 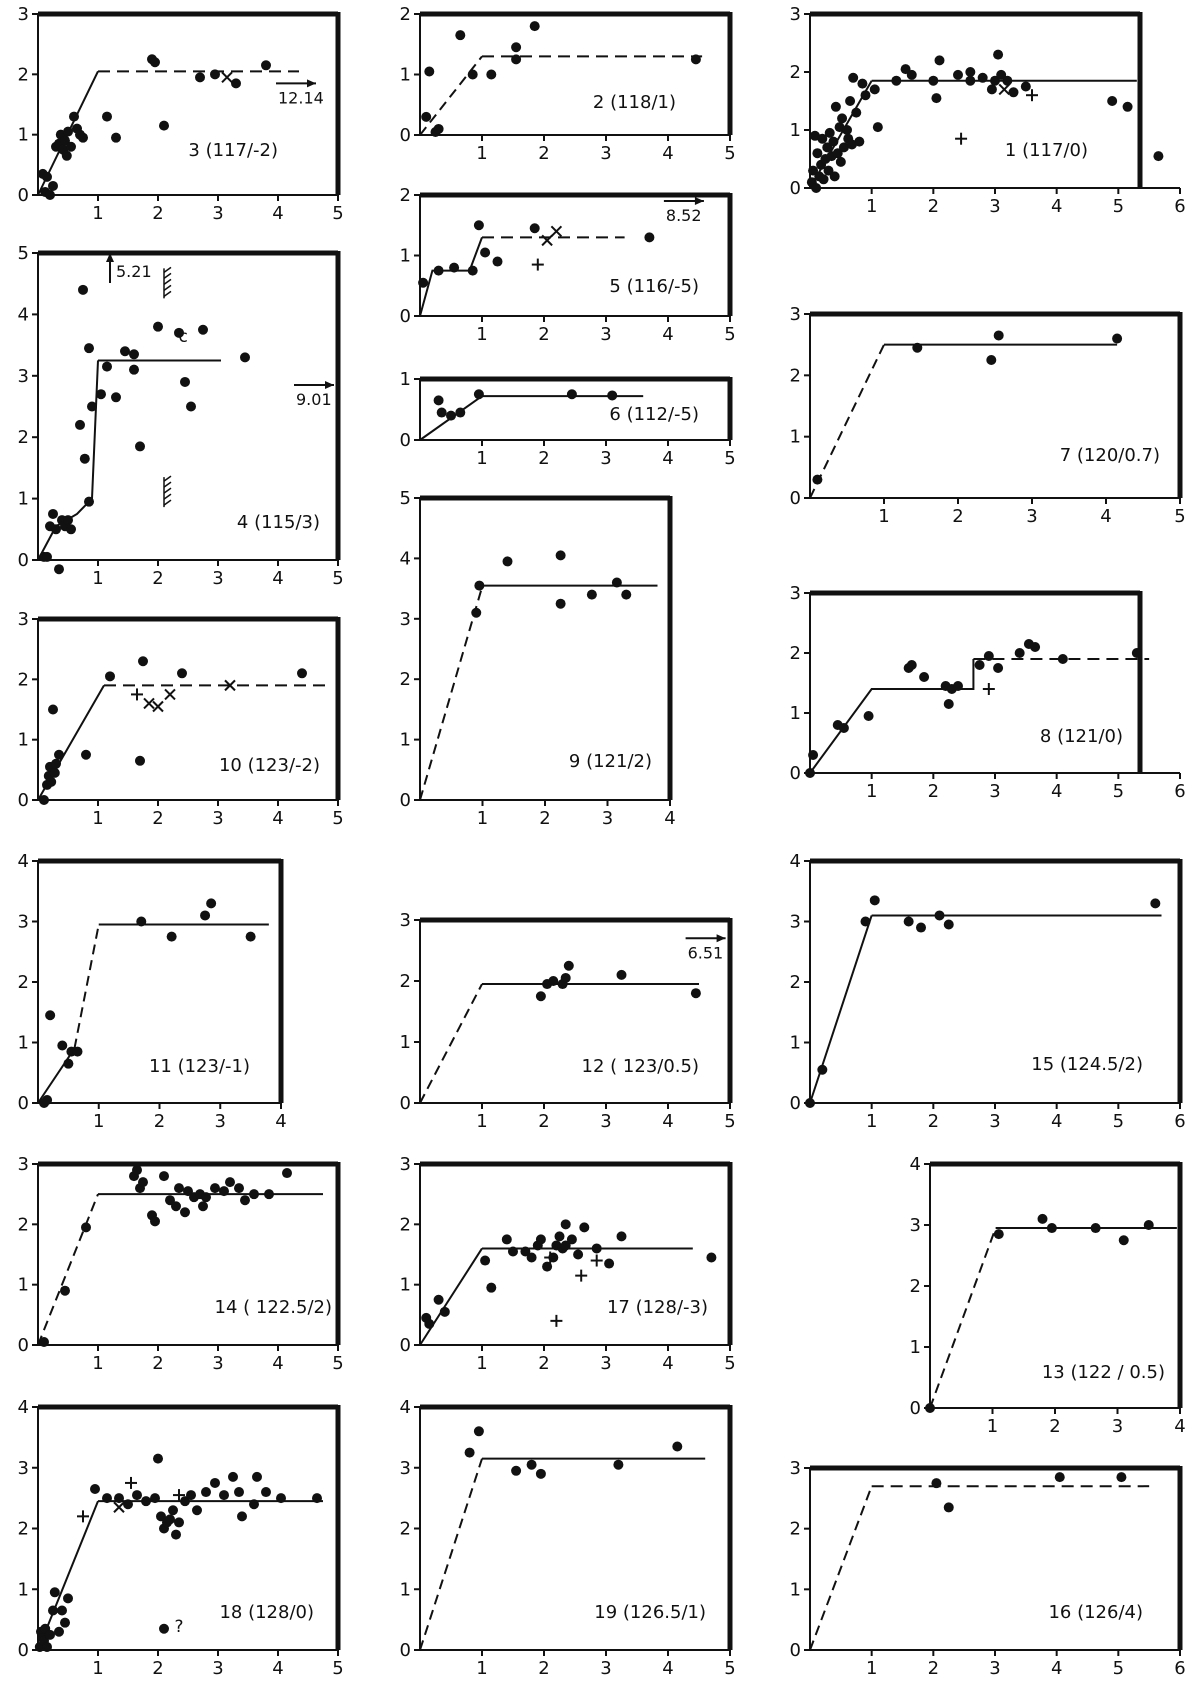 What do you see at coordinates (640, 1066) in the screenshot?
I see `panel-label: 12 ( 123/0.5)` at bounding box center [640, 1066].